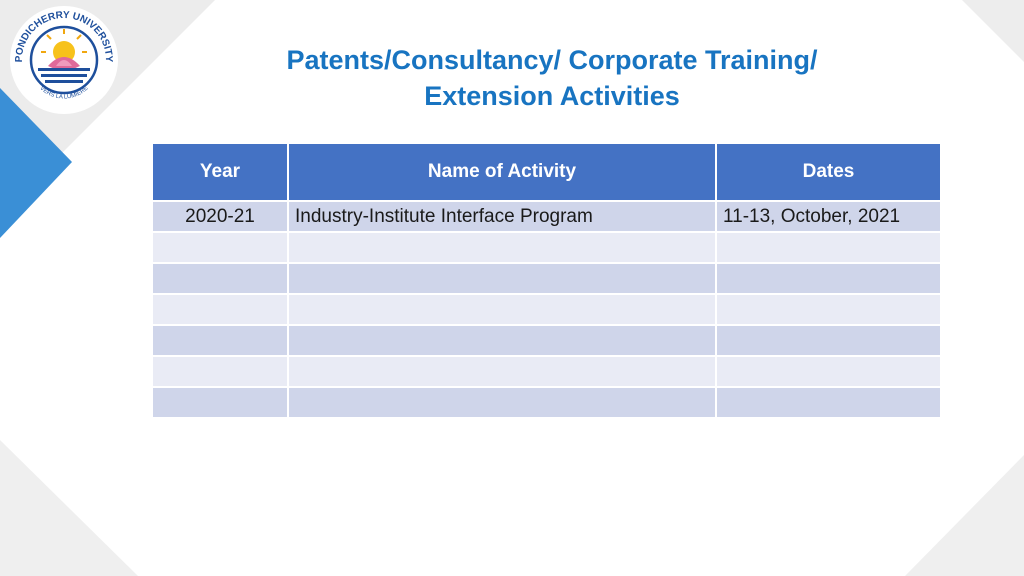 The width and height of the screenshot is (1024, 576). I want to click on header-year: Year, so click(220, 172).